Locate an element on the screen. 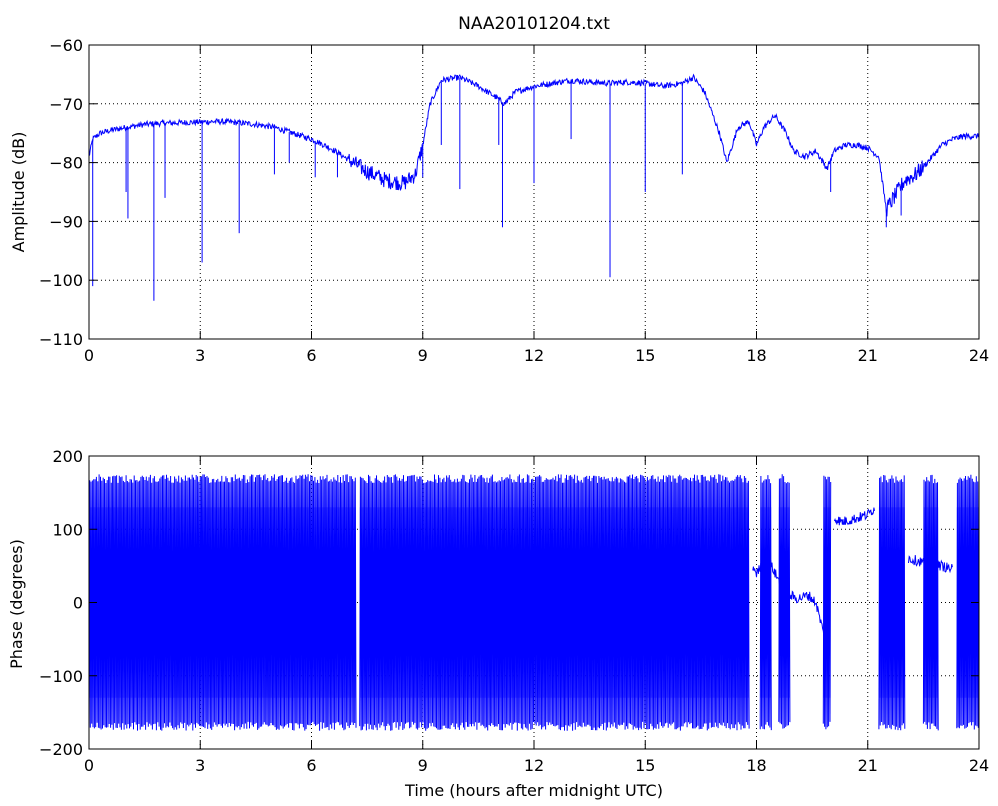 The image size is (998, 806). y-tick-label: 200 is located at coordinates (67, 456).